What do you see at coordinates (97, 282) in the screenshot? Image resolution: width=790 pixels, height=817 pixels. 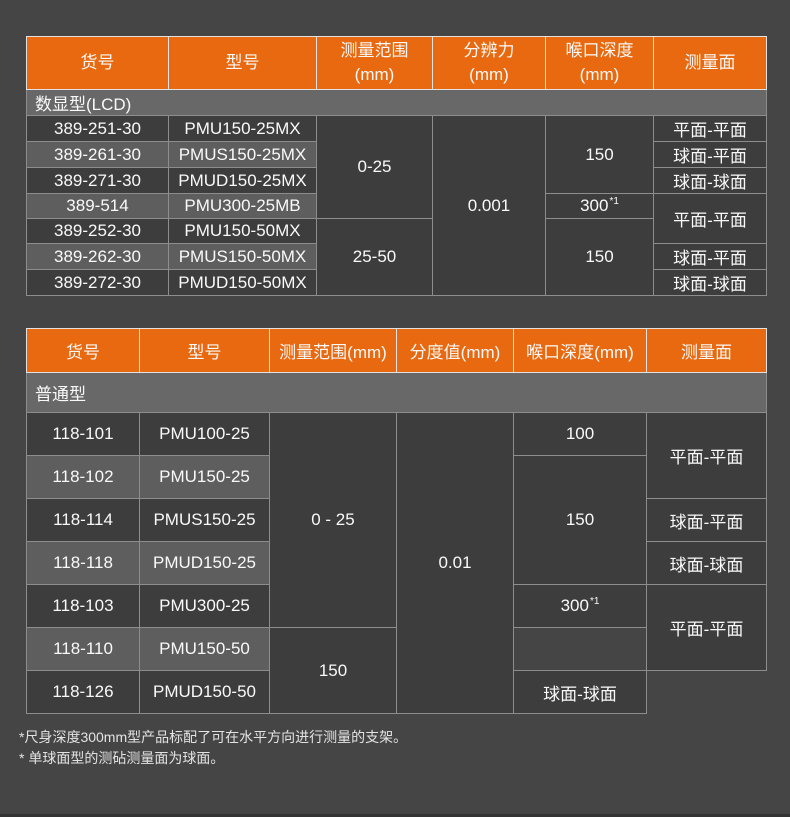 I see `part-no-cell: 389-272-30` at bounding box center [97, 282].